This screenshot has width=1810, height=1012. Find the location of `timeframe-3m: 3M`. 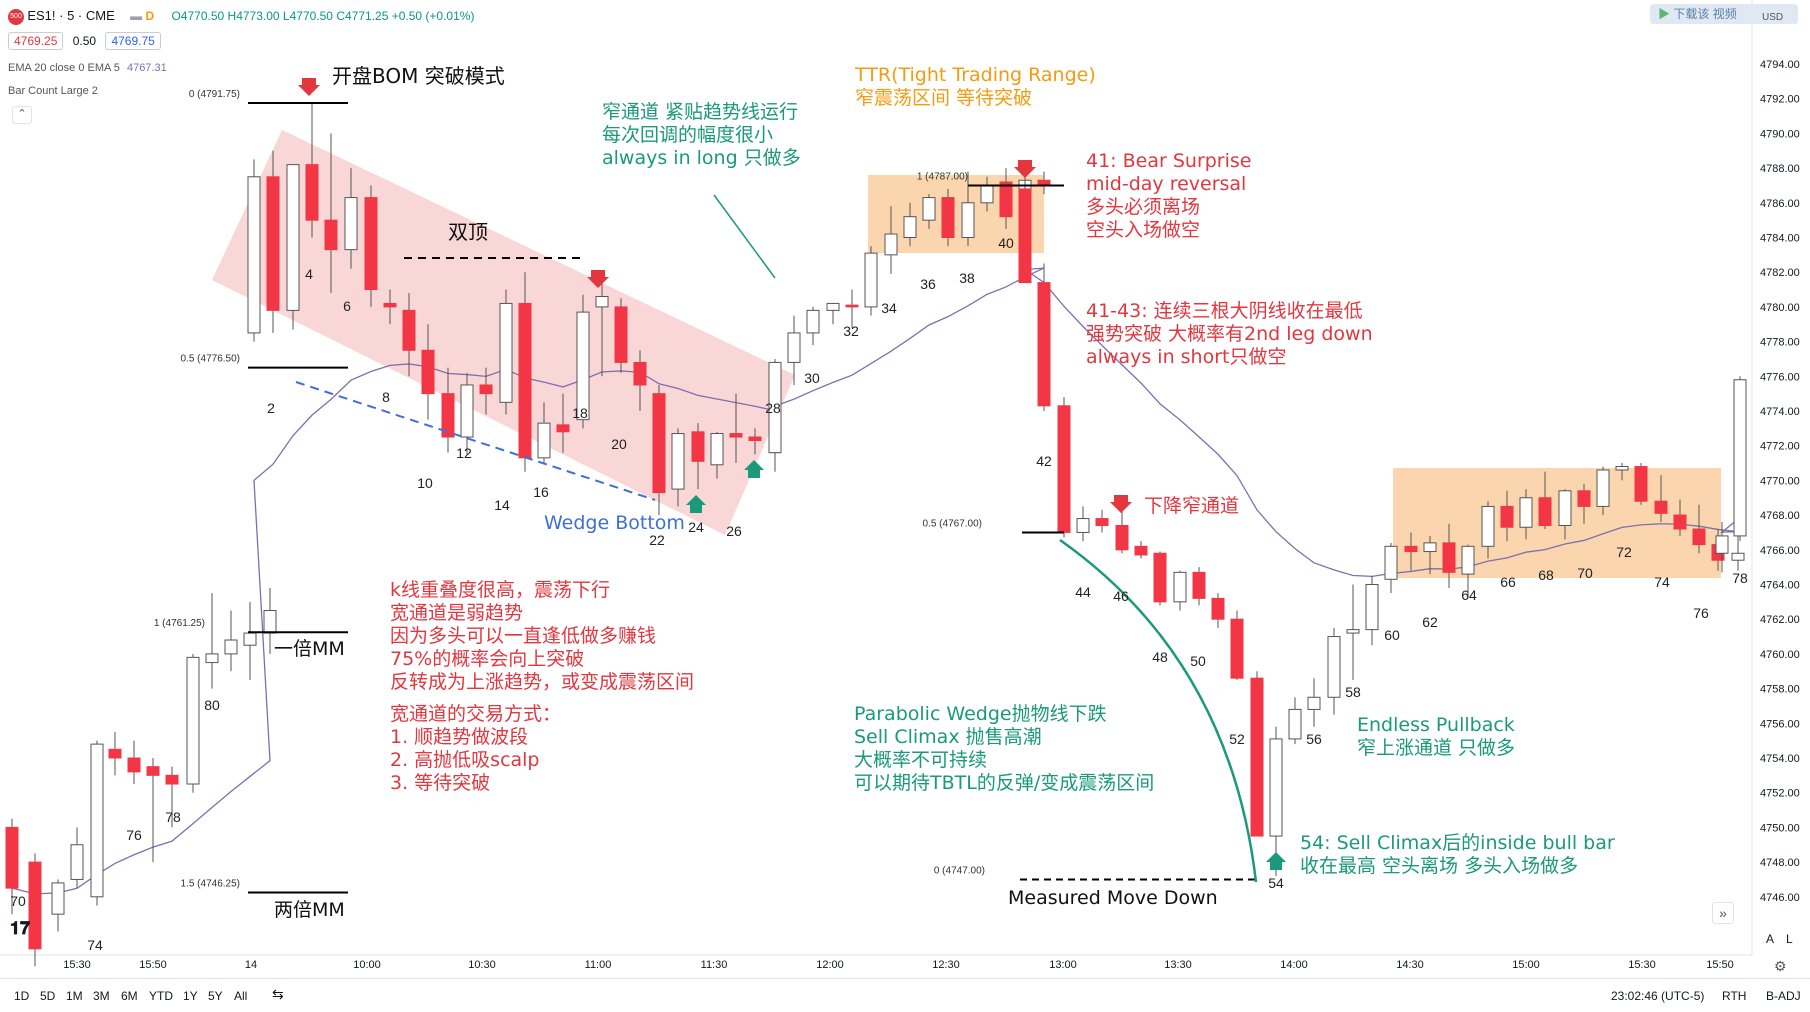

timeframe-3m: 3M is located at coordinates (101, 996).